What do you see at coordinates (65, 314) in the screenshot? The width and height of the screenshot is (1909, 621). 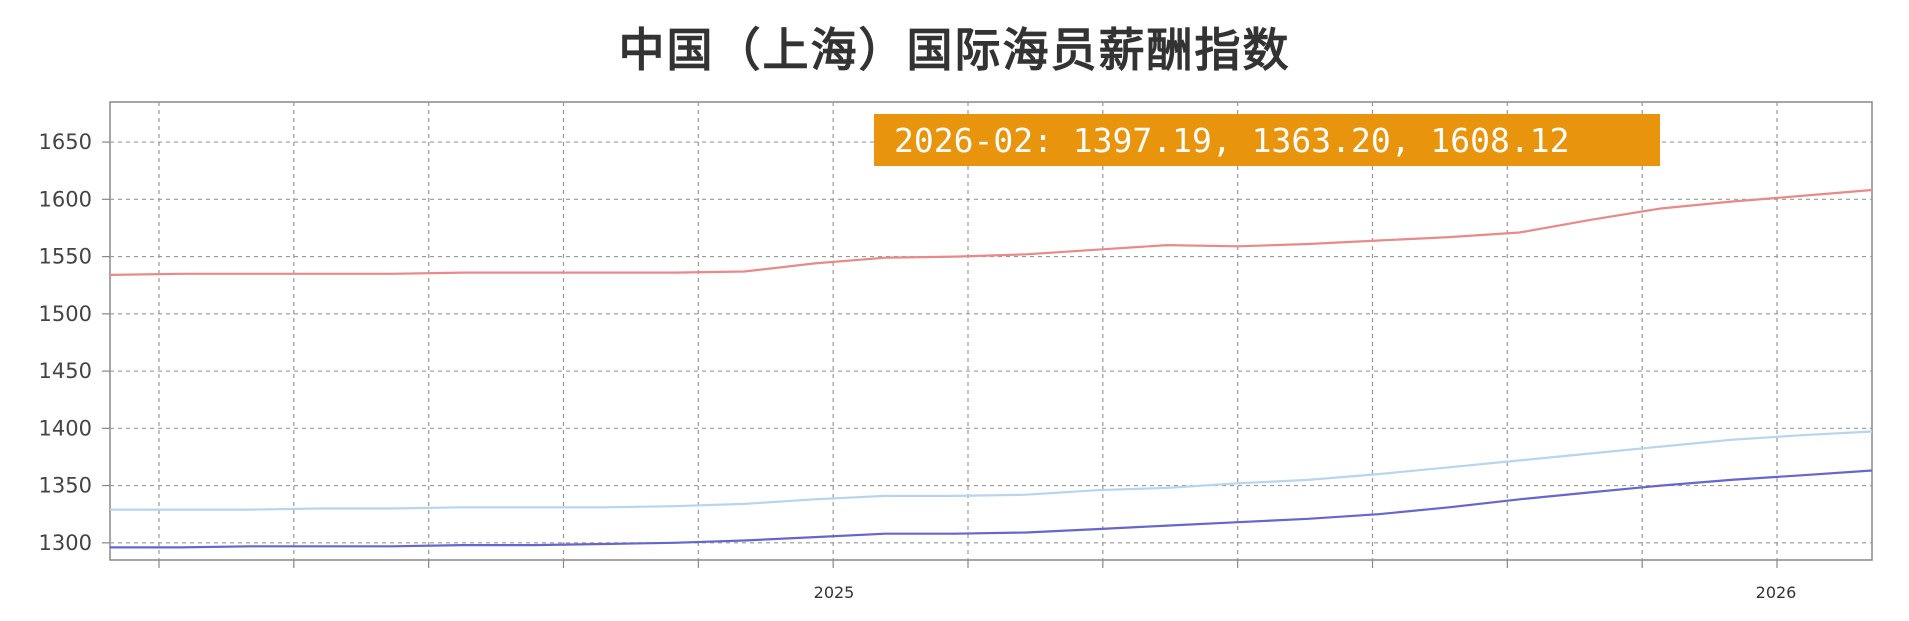 I see `y-tick-label: 1500` at bounding box center [65, 314].